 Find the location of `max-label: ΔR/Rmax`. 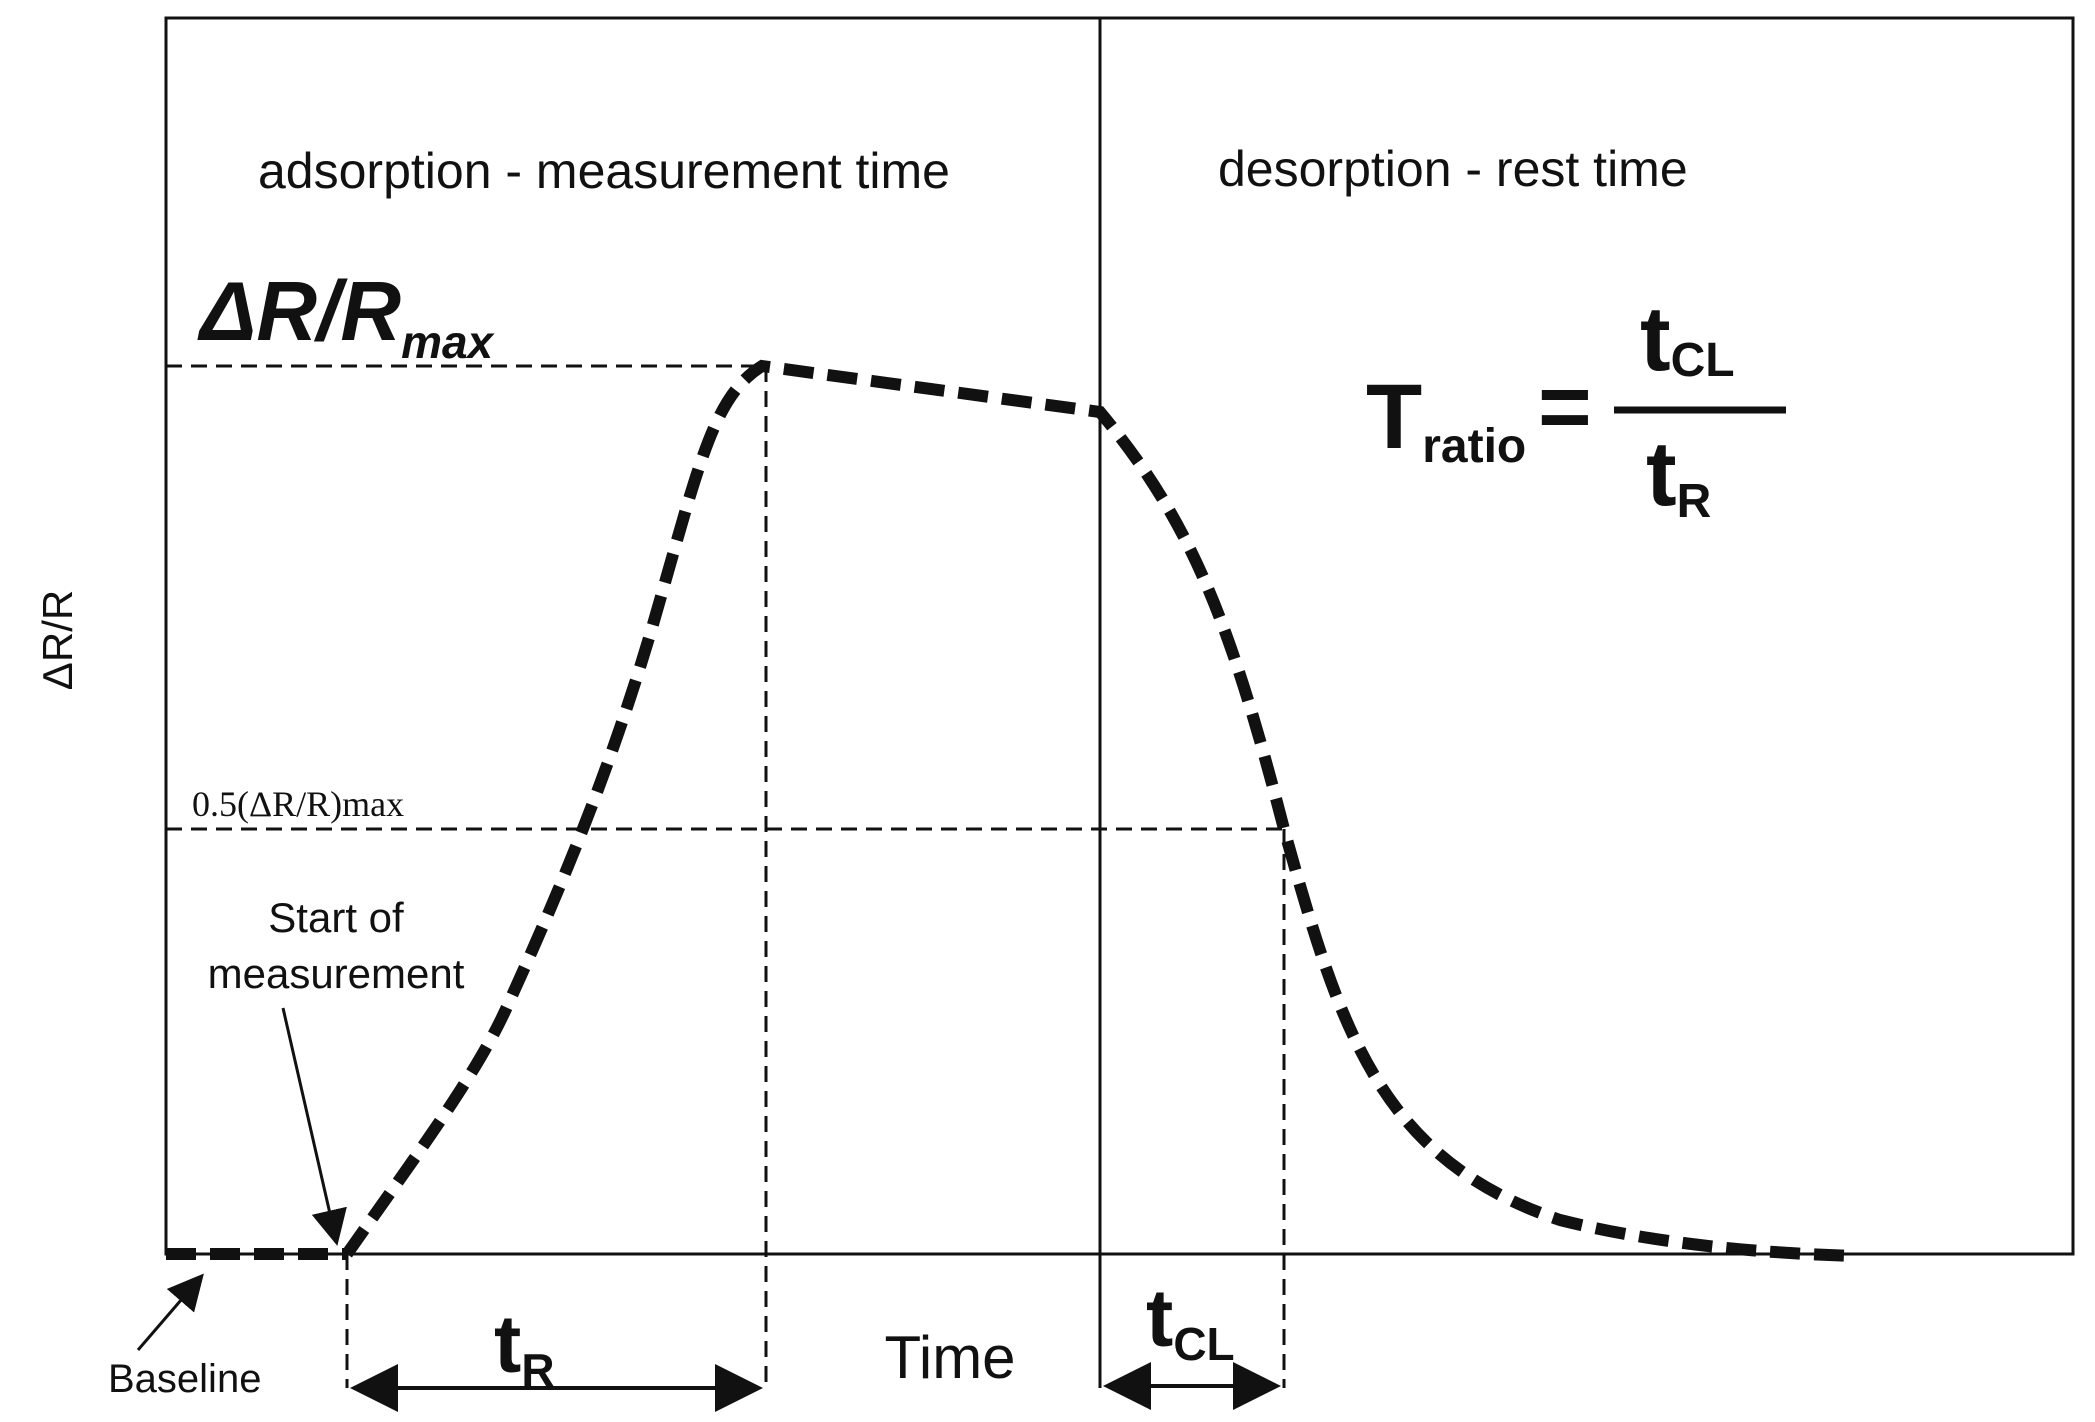

max-label: ΔR/Rmax is located at coordinates (346, 316).